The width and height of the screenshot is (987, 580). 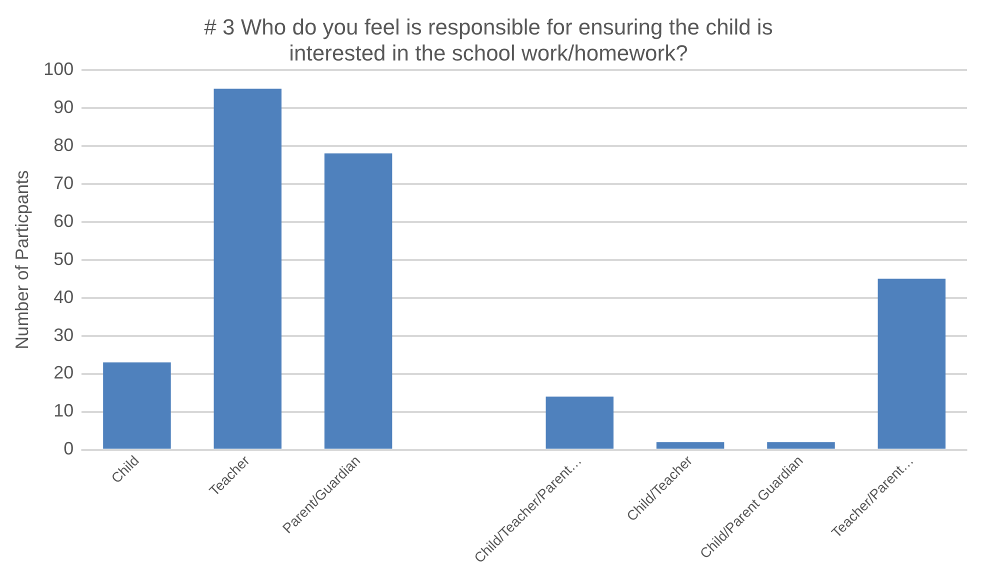 What do you see at coordinates (64, 296) in the screenshot?
I see `y-tick-label: 40` at bounding box center [64, 296].